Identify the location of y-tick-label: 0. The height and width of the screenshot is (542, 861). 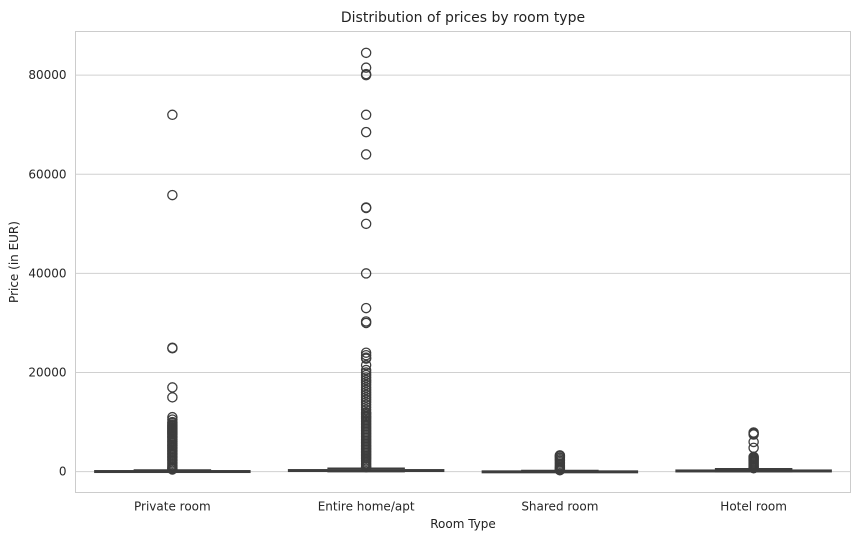
(63, 472).